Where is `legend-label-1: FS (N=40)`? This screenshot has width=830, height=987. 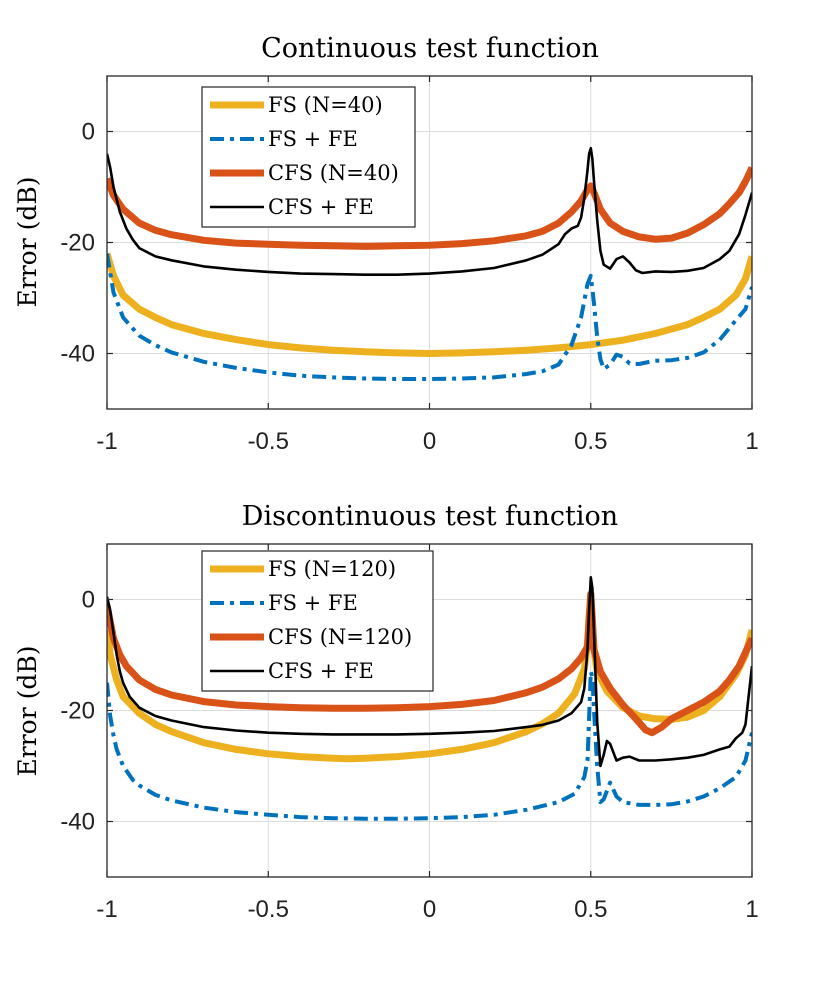 legend-label-1: FS (N=40) is located at coordinates (325, 105).